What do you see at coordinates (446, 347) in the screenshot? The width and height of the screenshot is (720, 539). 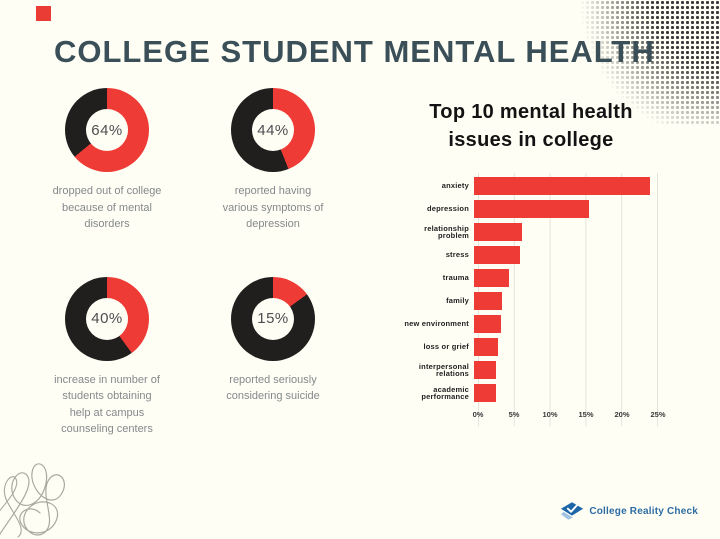 I see `bar-category-label: loss or grief` at bounding box center [446, 347].